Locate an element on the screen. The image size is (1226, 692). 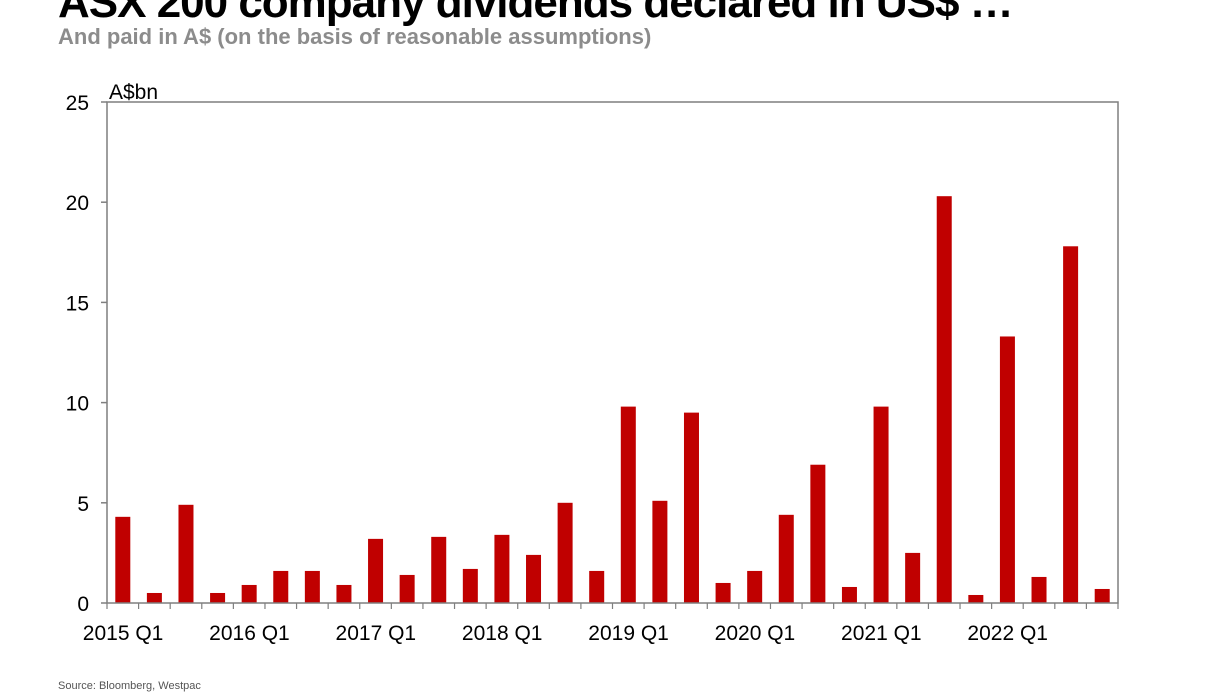
bar-2015-q2 is located at coordinates (154, 597).